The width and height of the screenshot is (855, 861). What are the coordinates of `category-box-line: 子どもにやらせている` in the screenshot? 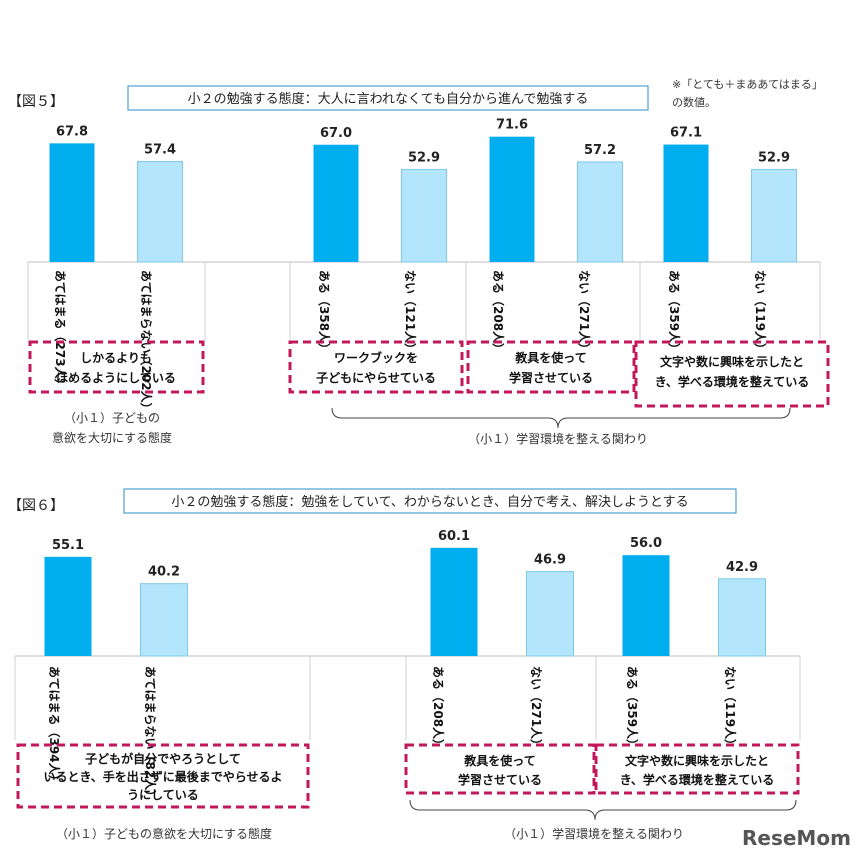 It's located at (376, 378).